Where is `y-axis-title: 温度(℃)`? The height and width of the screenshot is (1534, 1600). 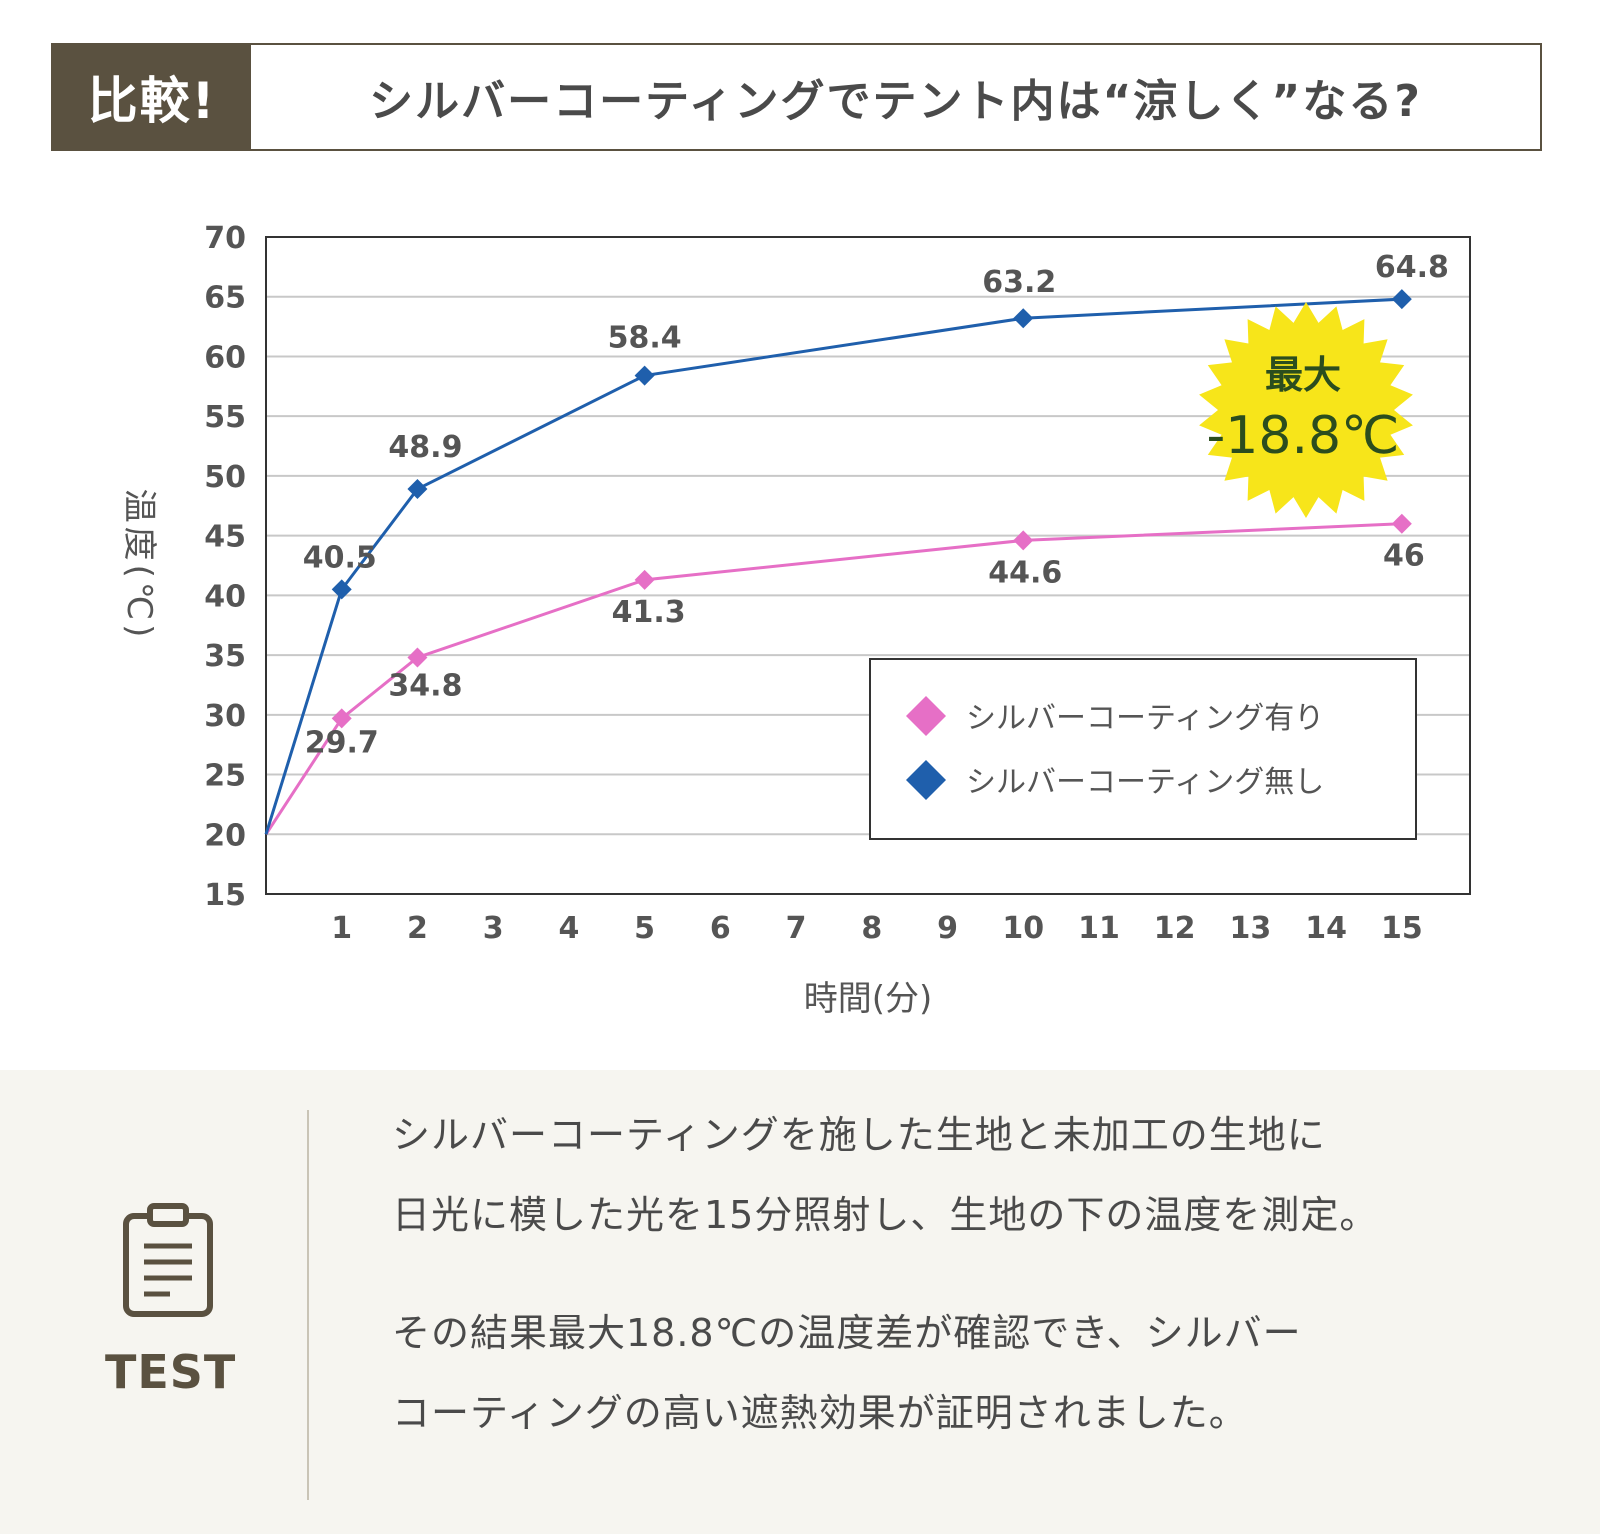 y-axis-title: 温度(℃) is located at coordinates (139, 565).